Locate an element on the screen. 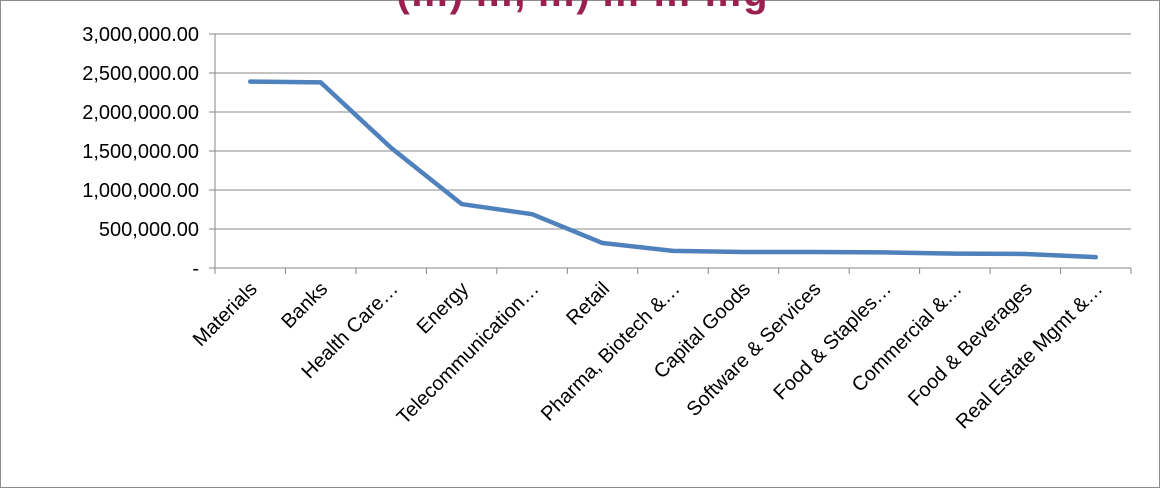  chart-title: (…) …, …) … … …g is located at coordinates (581, 8).